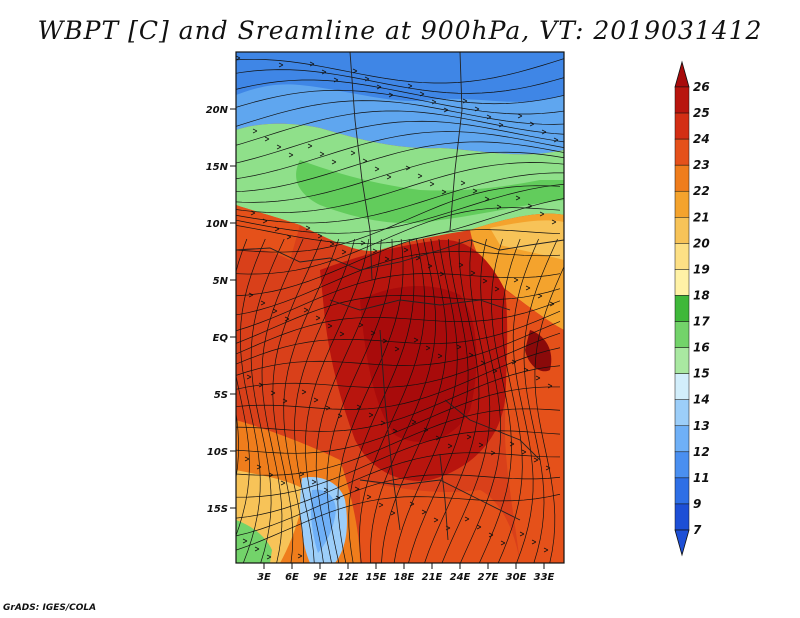  I want to click on colorbar-label: 23, so click(701, 165).